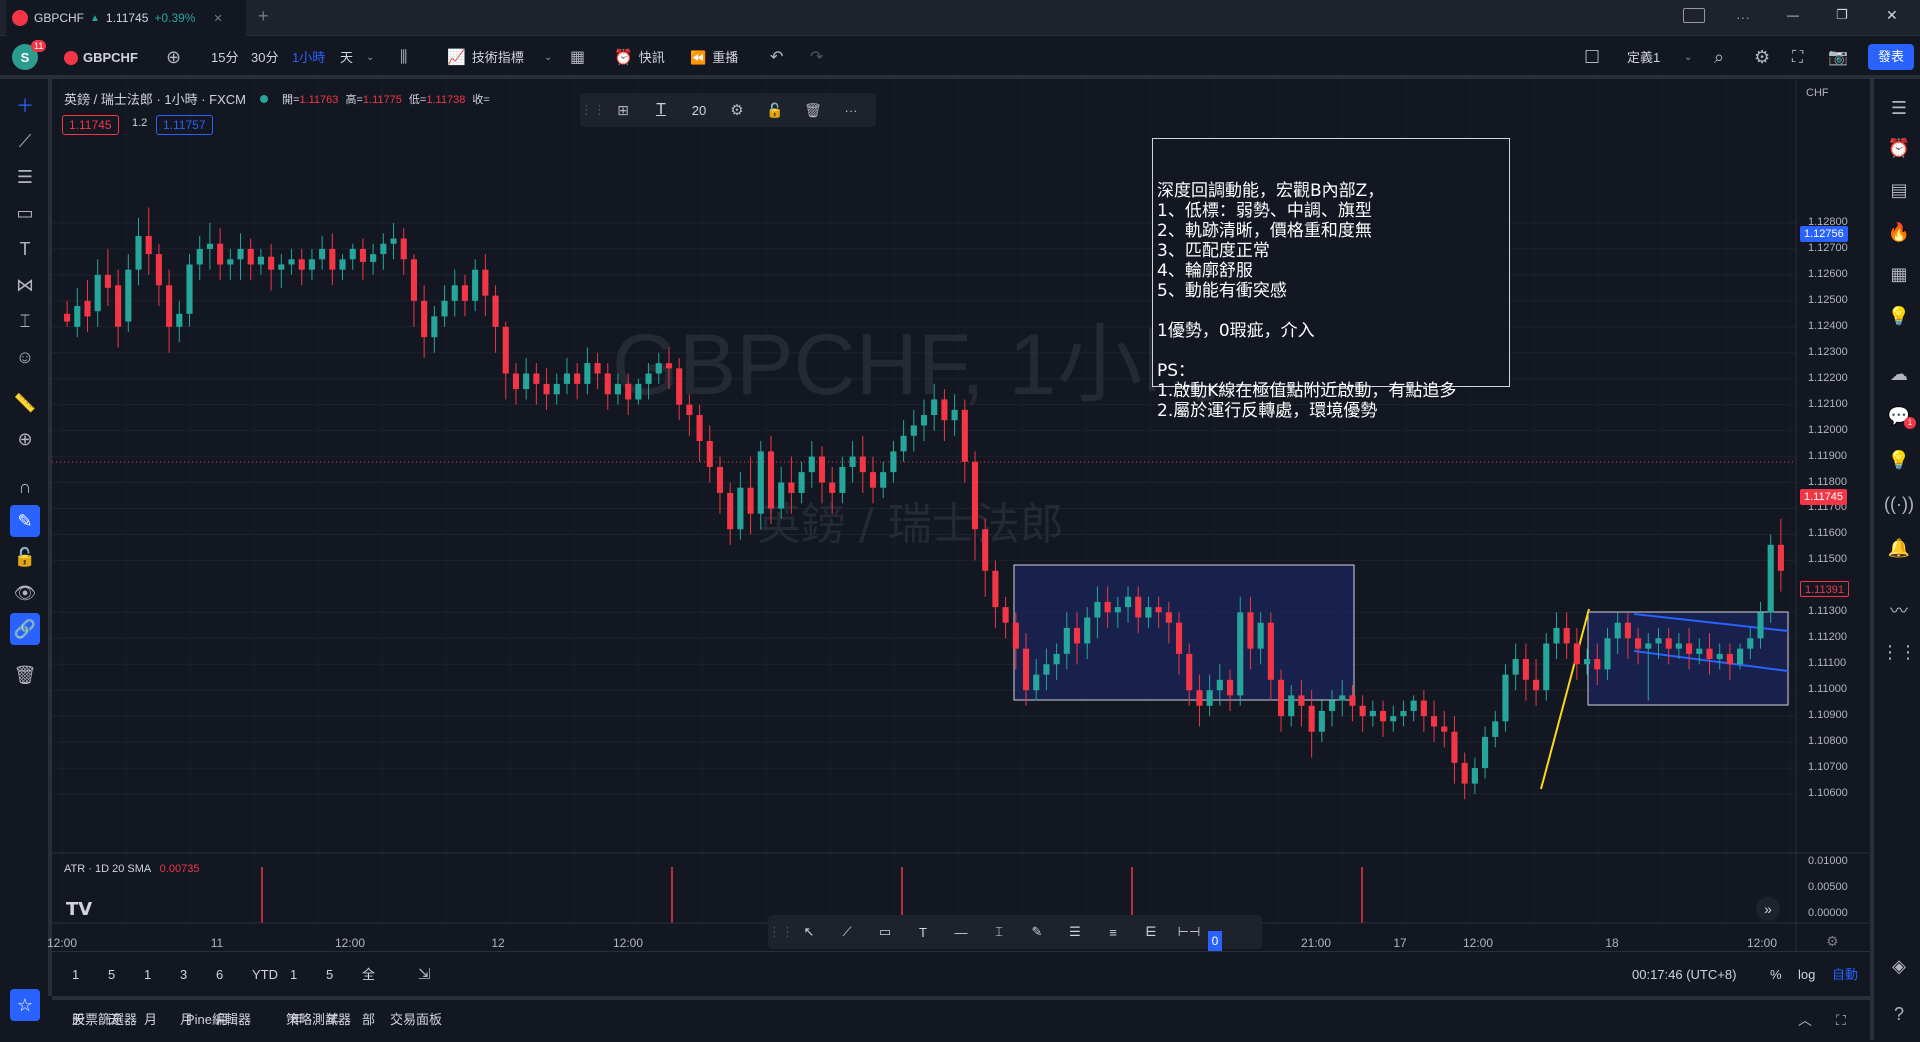  I want to click on camera-icon: 📷, so click(1838, 57).